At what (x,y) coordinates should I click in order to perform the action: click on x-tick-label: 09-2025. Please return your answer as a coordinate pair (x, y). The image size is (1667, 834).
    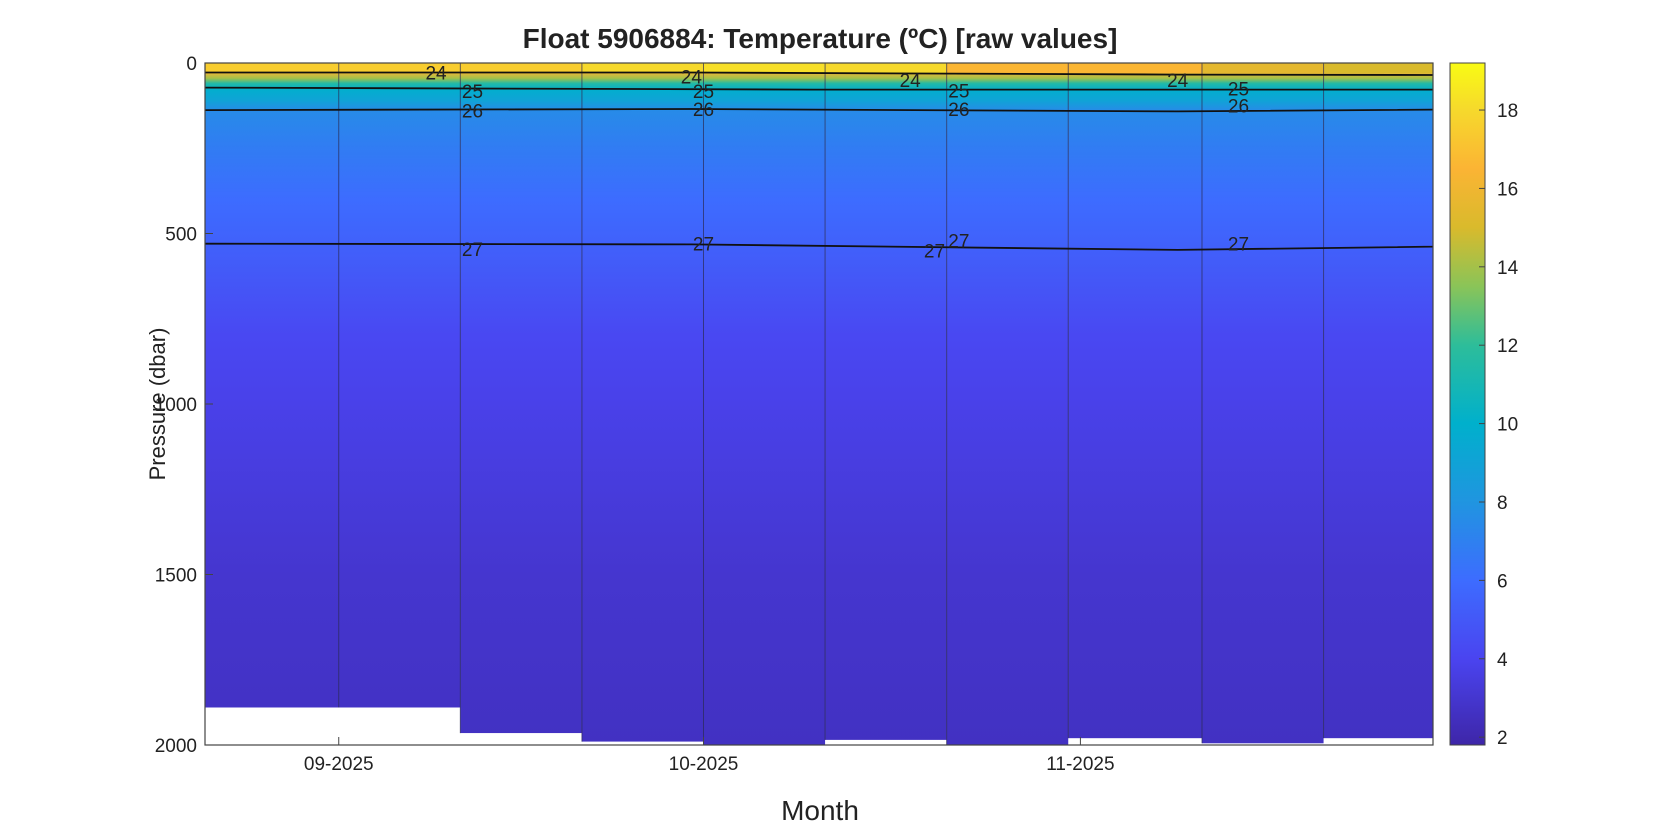
    Looking at the image, I should click on (339, 764).